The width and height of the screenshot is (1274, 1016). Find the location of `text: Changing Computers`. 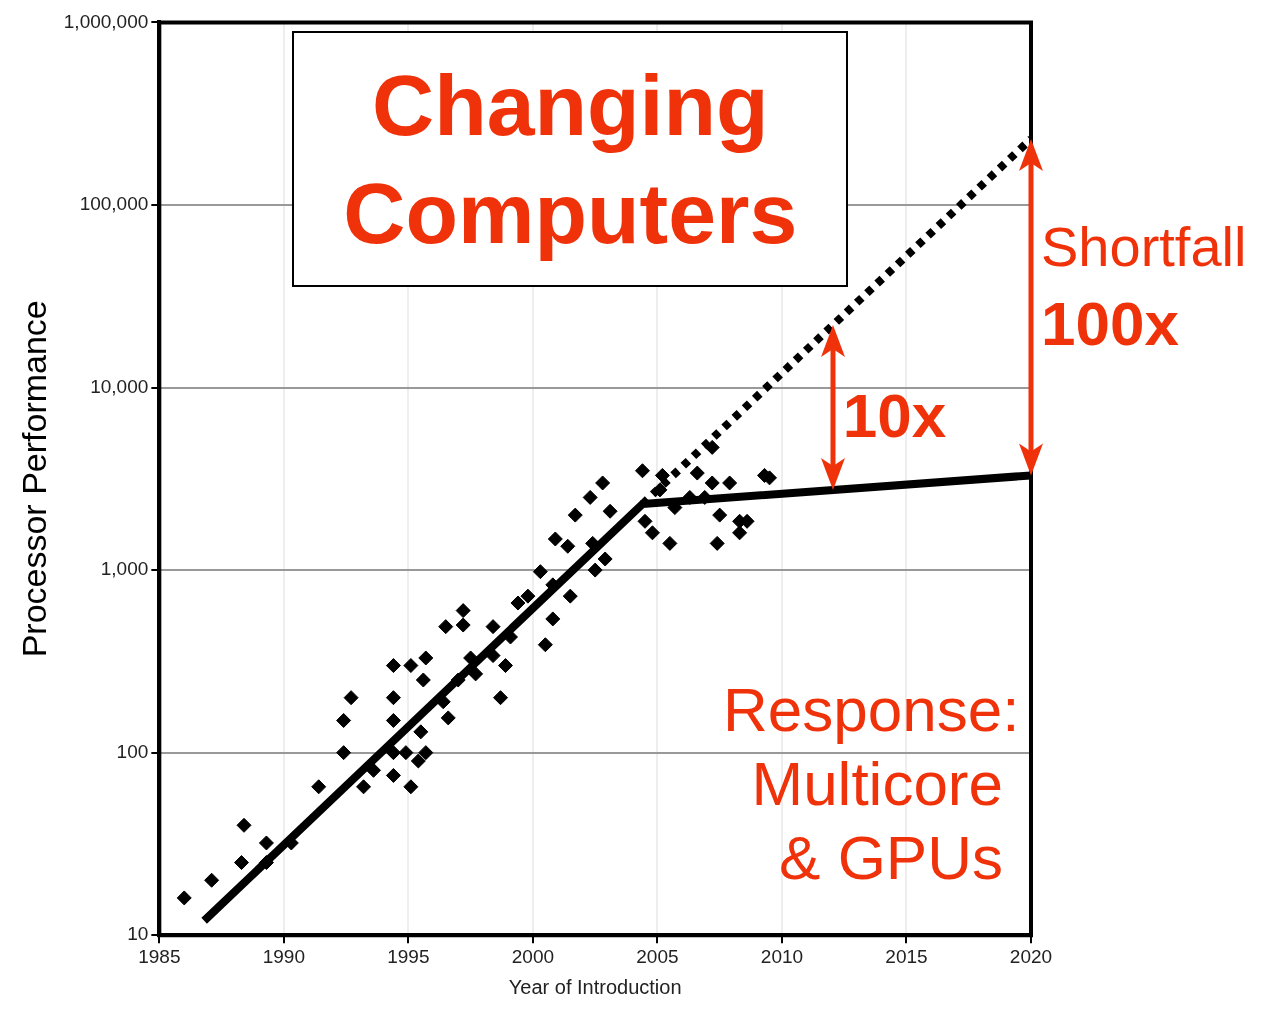

text: Changing Computers is located at coordinates (570, 159).